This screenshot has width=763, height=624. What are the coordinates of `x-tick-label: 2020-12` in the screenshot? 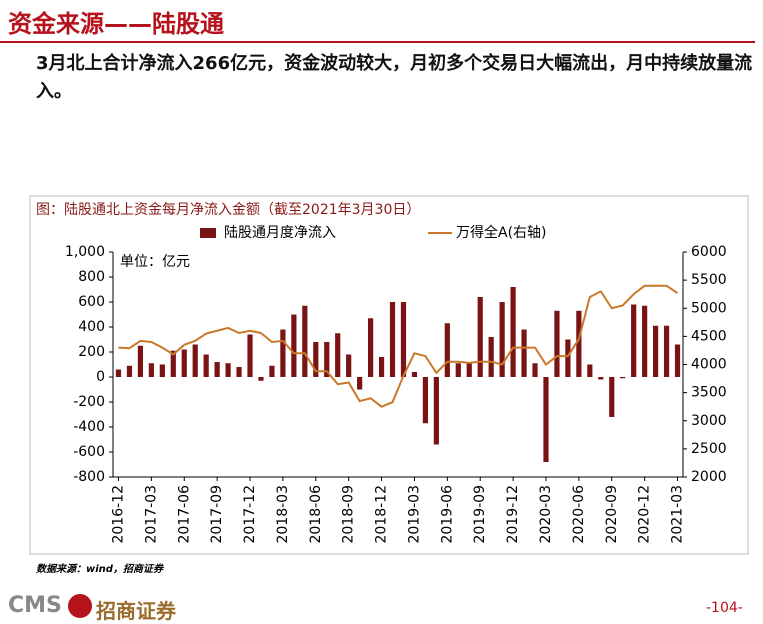 It's located at (645, 514).